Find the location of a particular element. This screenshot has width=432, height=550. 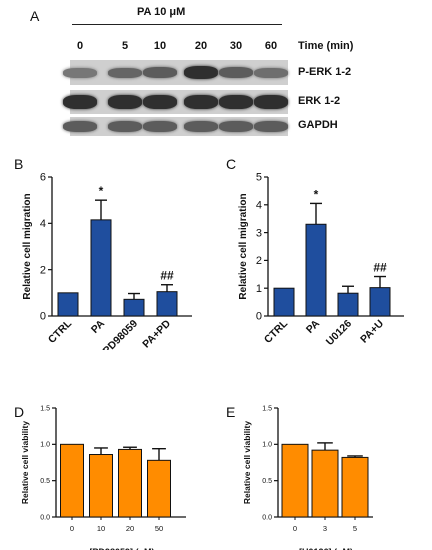

blot-label-p-erk: P-ERK 1-2 is located at coordinates (325, 72).